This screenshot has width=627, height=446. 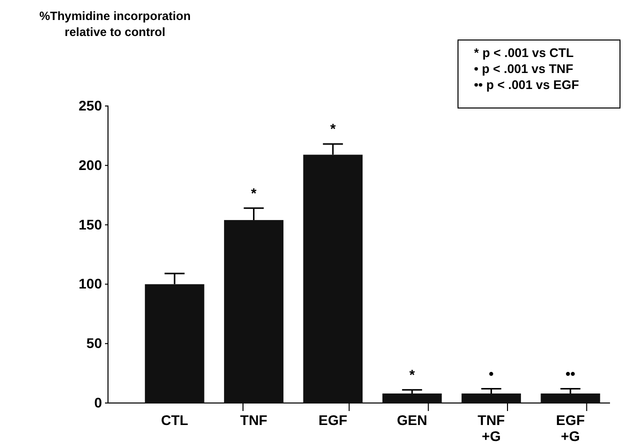 What do you see at coordinates (571, 428) in the screenshot?
I see `x-tick-label: EGF +G` at bounding box center [571, 428].